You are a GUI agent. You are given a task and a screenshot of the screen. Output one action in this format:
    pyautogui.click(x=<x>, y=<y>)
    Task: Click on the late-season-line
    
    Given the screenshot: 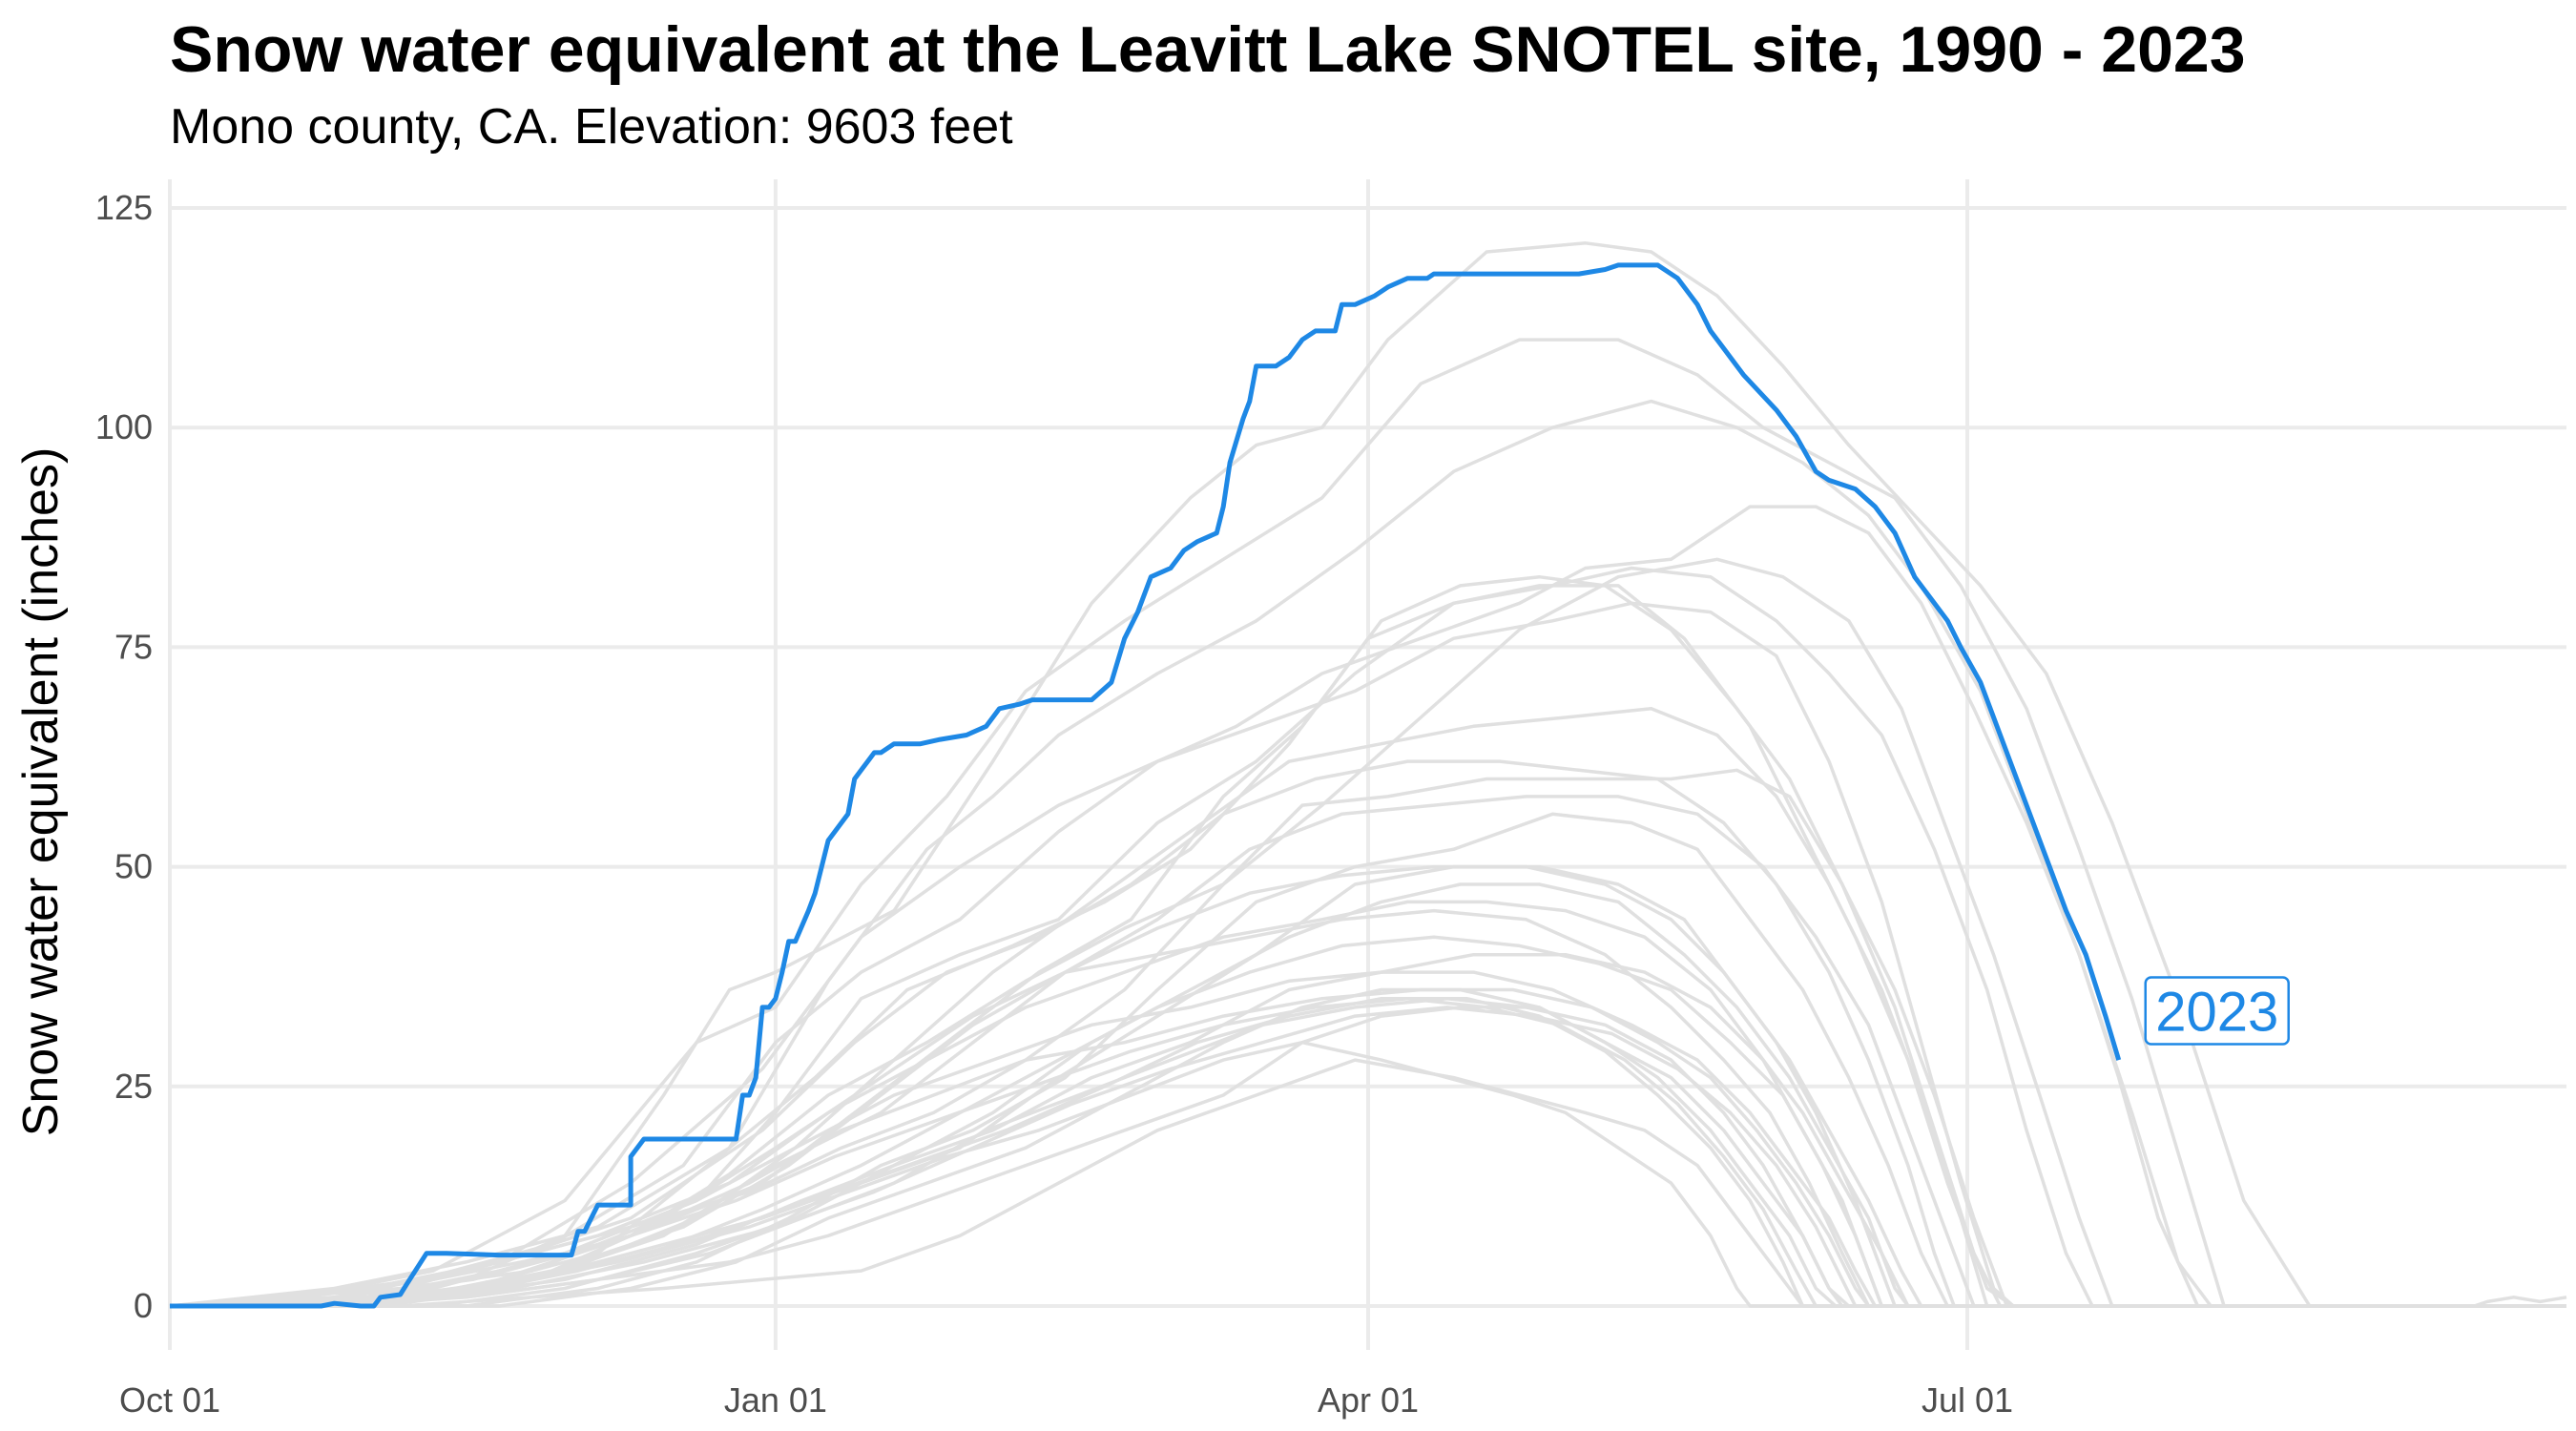 What is the action you would take?
    pyautogui.click(x=2454, y=1302)
    